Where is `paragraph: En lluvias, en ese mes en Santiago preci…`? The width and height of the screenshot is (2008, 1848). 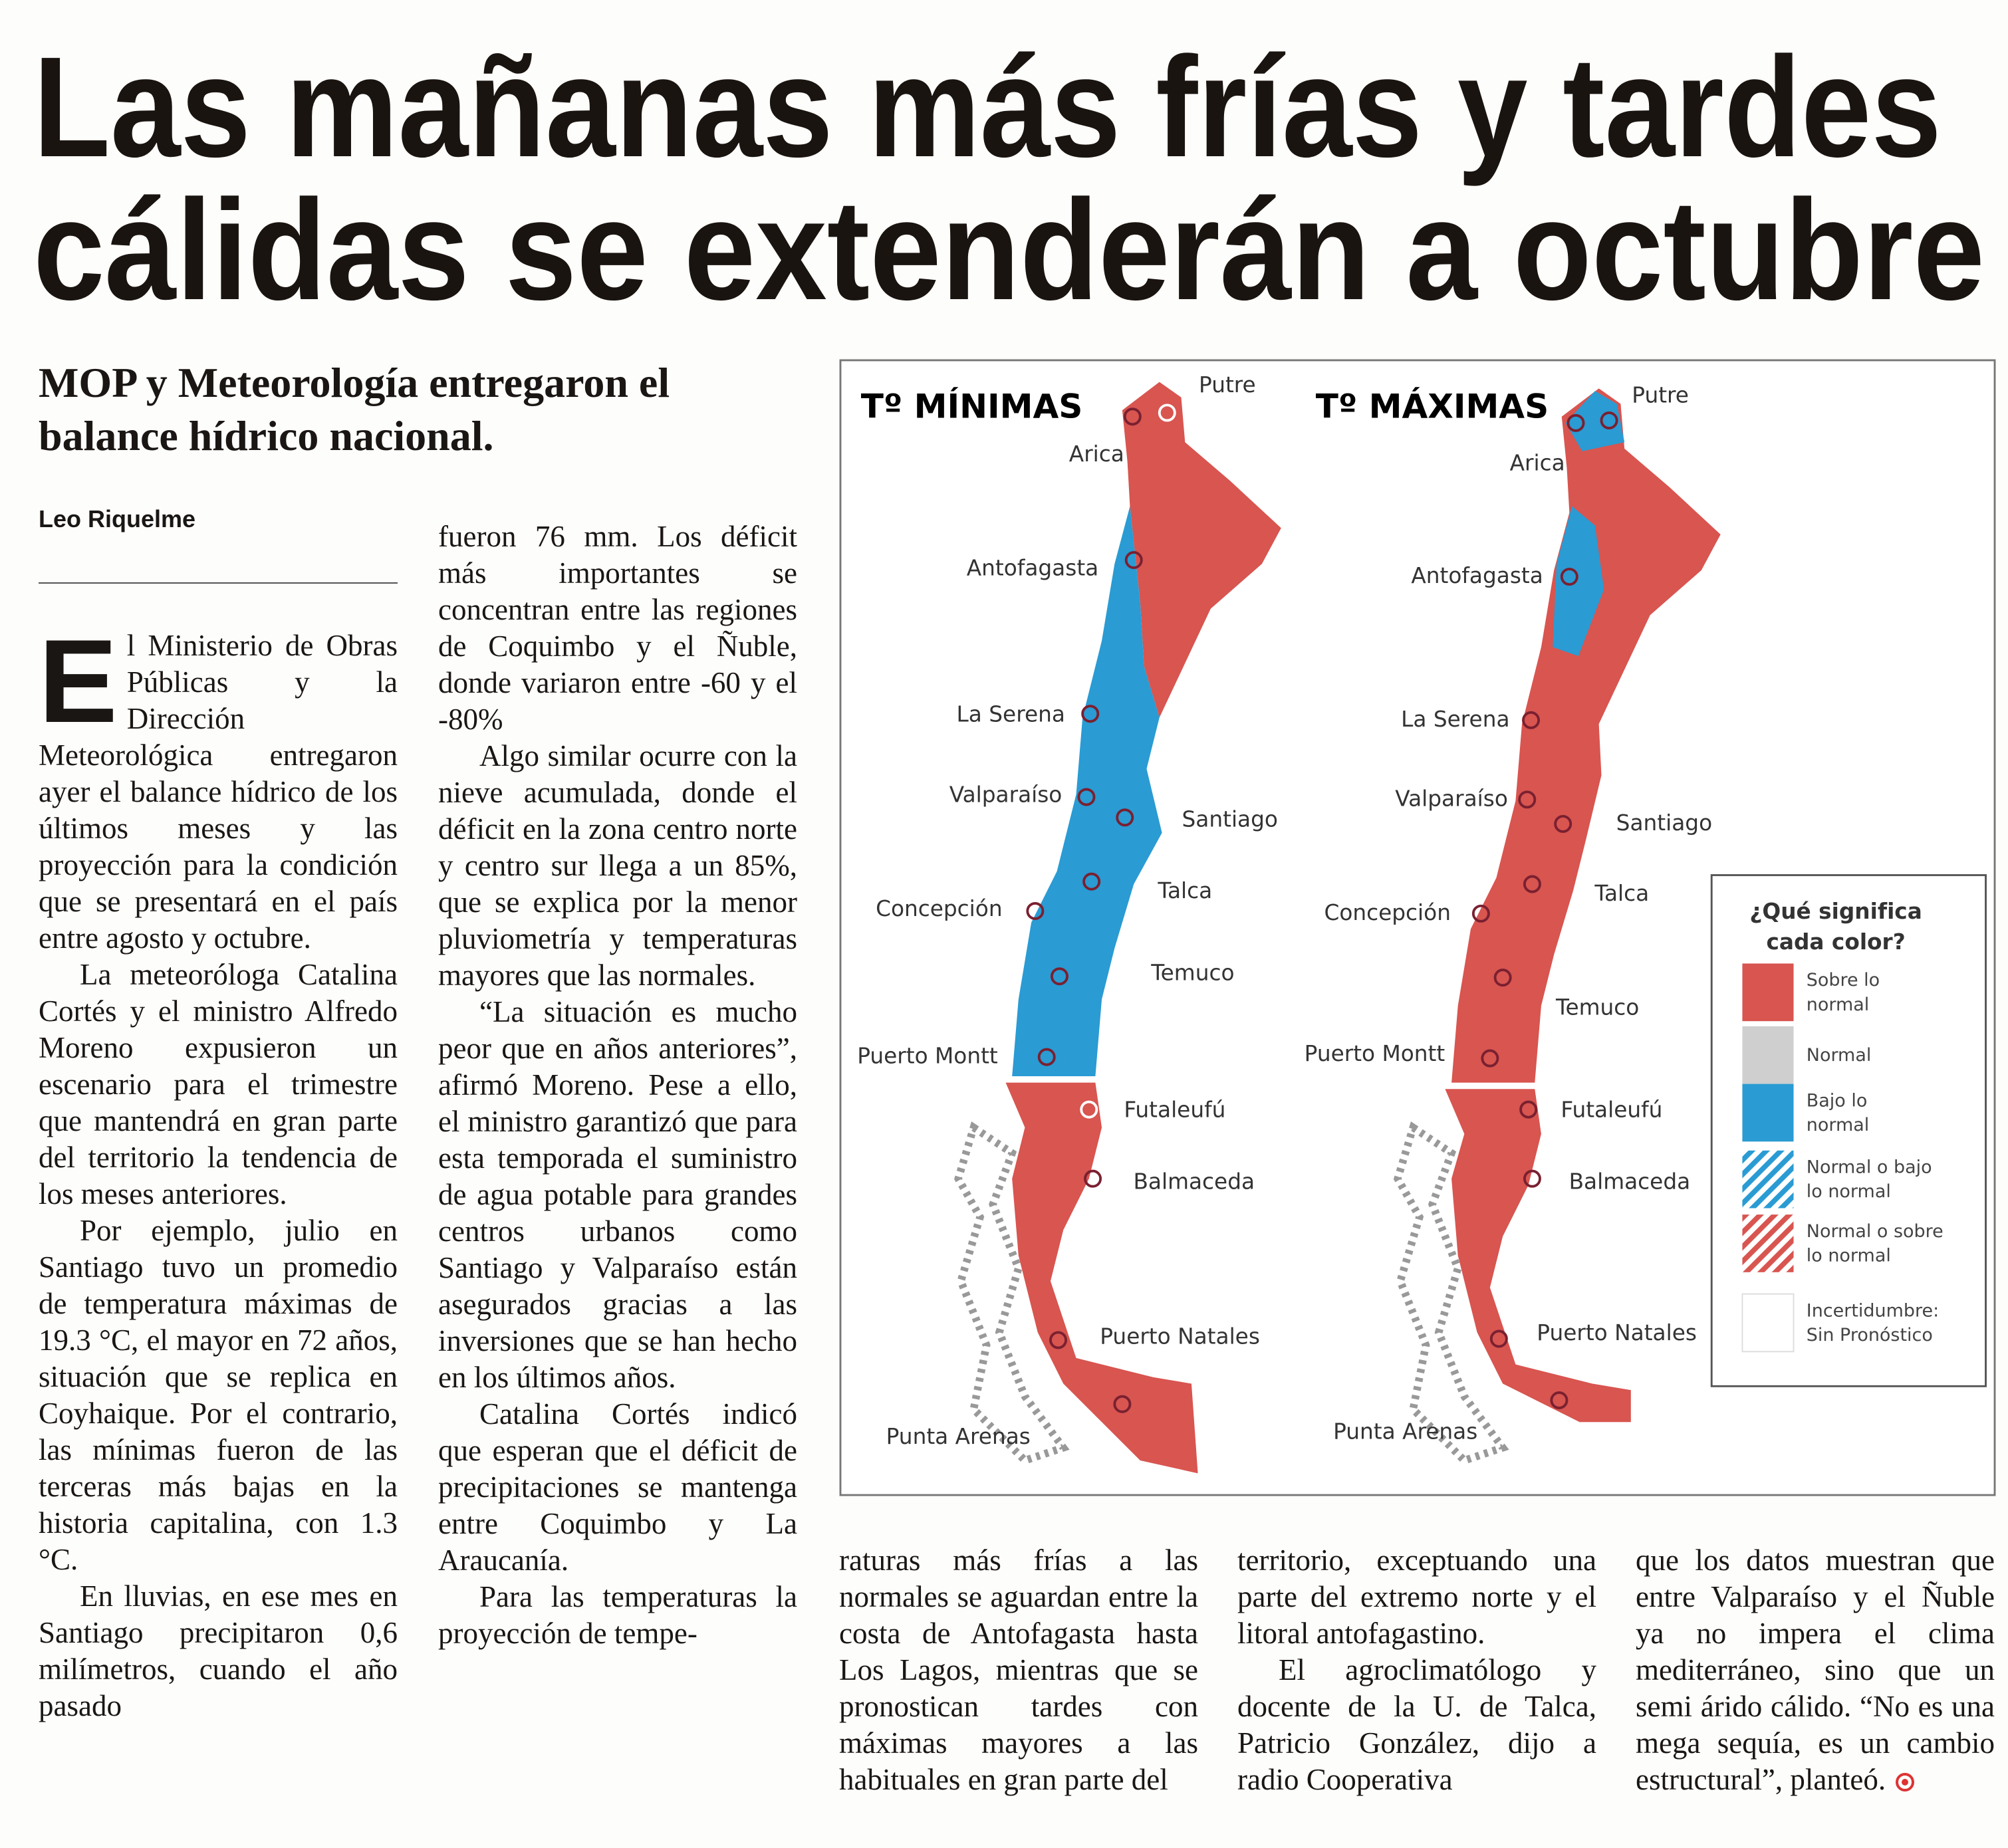
paragraph: En lluvias, en ese mes en Santiago preci… is located at coordinates (219, 1650).